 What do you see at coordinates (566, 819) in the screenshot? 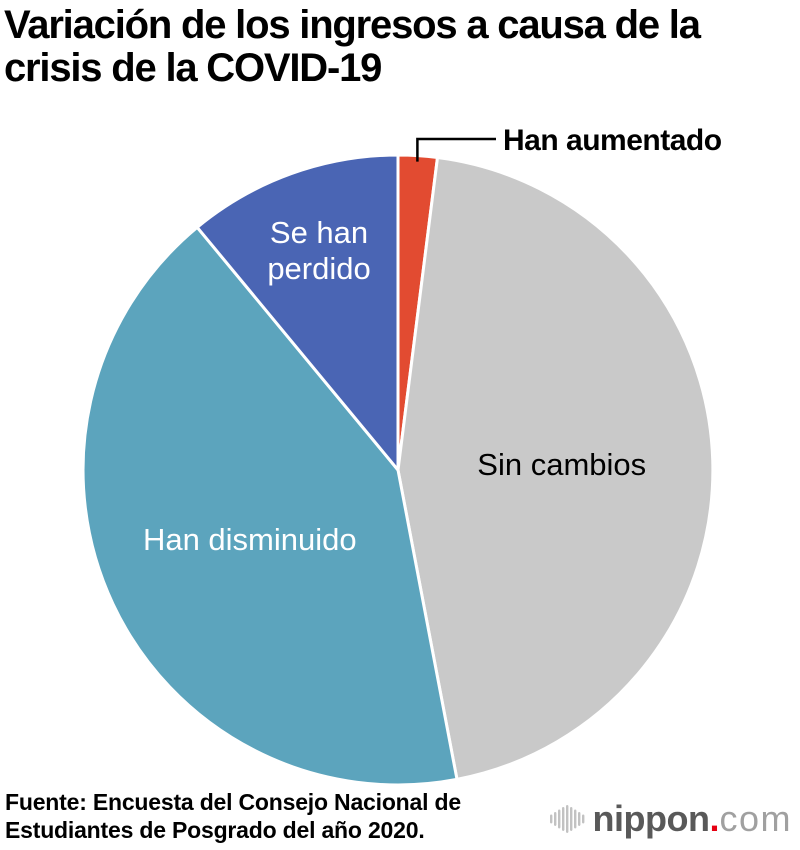
I see `soundwave-bars-icon` at bounding box center [566, 819].